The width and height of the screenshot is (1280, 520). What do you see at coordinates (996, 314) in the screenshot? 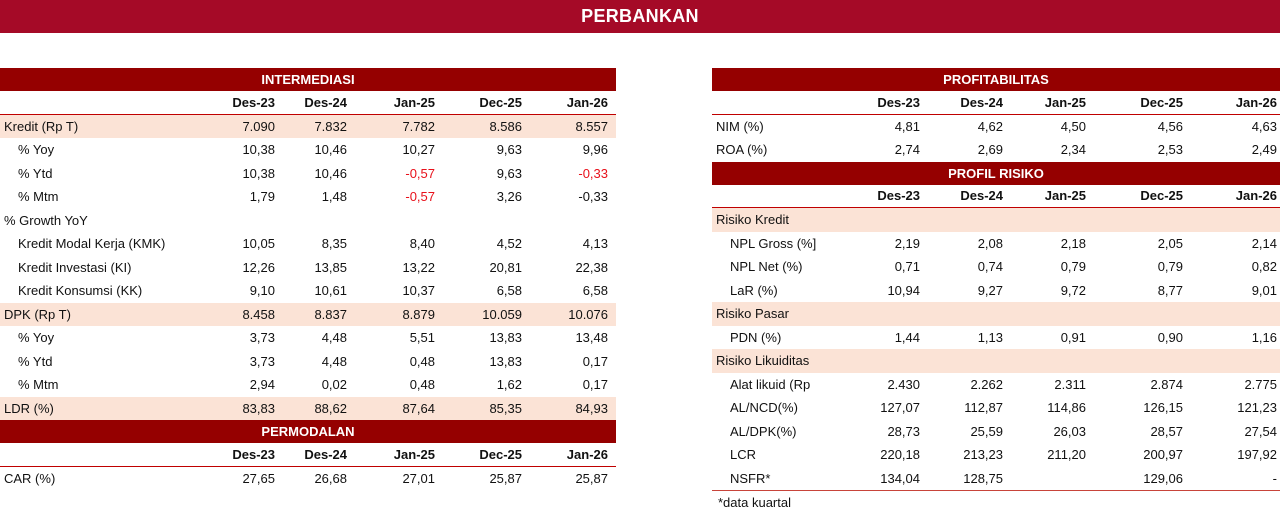
I see `group-row: Risiko Pasar` at bounding box center [996, 314].